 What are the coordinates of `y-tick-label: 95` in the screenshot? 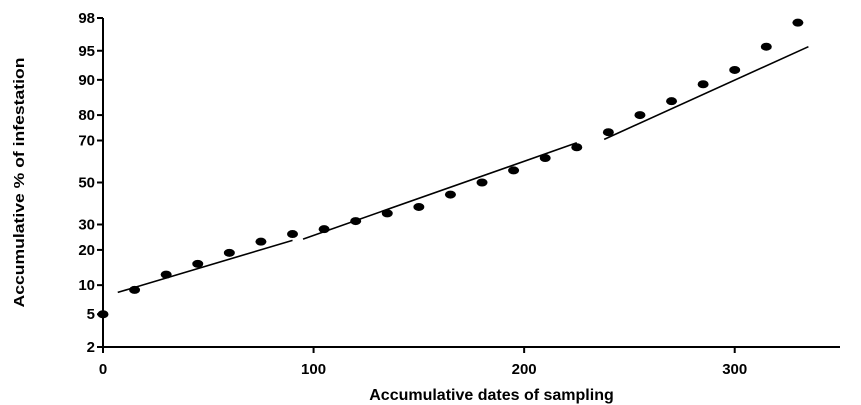 It's located at (86, 51).